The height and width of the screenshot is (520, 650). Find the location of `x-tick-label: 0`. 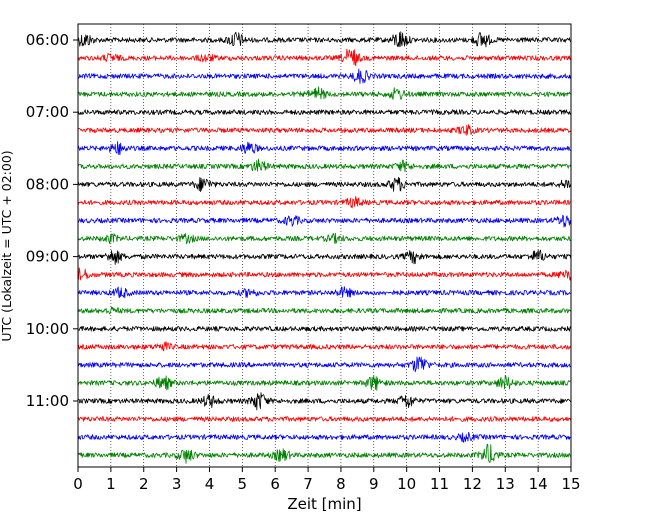

x-tick-label: 0 is located at coordinates (78, 484).